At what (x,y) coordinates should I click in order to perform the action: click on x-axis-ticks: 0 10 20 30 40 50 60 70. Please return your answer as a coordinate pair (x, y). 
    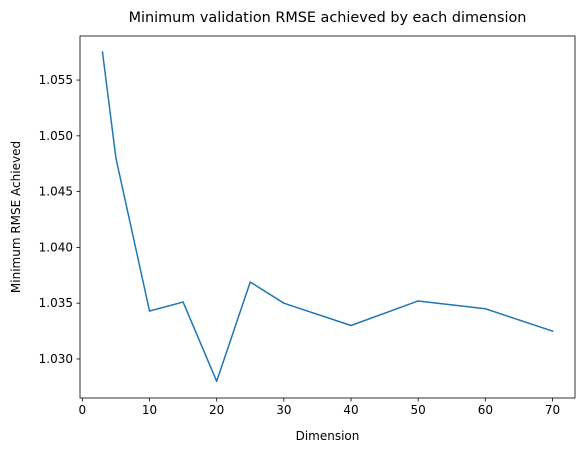
    Looking at the image, I should click on (319, 407).